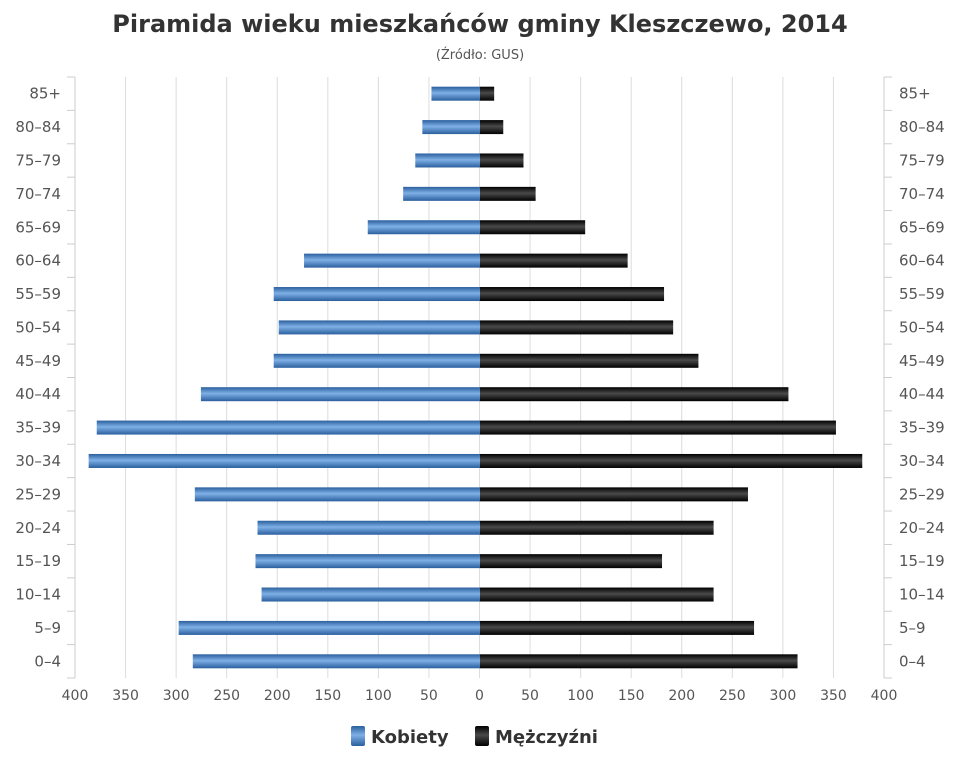 The height and width of the screenshot is (768, 960). Describe the element at coordinates (922, 528) in the screenshot. I see `category-label-right: 20–24` at that location.